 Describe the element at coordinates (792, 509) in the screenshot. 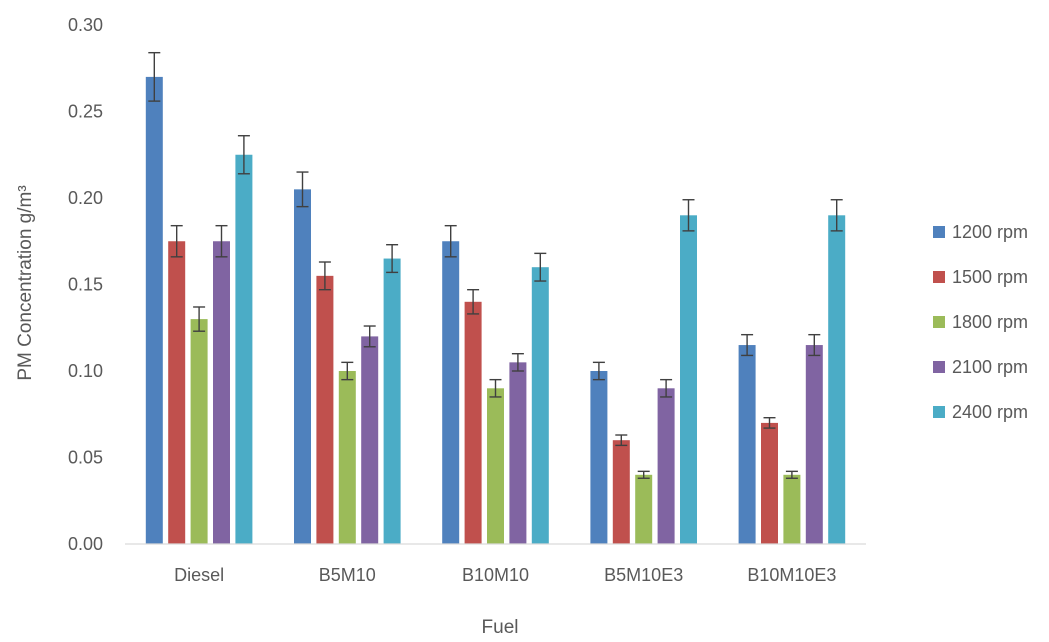

I see `bar-b10m10e3-1800-rpm` at that location.